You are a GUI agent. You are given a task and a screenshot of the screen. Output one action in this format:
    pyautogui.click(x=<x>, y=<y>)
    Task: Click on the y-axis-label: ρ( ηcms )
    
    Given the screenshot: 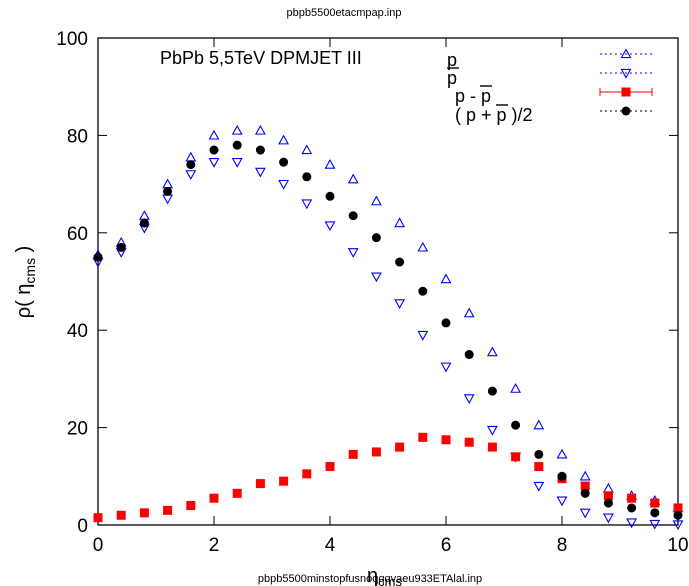 What is the action you would take?
    pyautogui.click(x=25, y=282)
    